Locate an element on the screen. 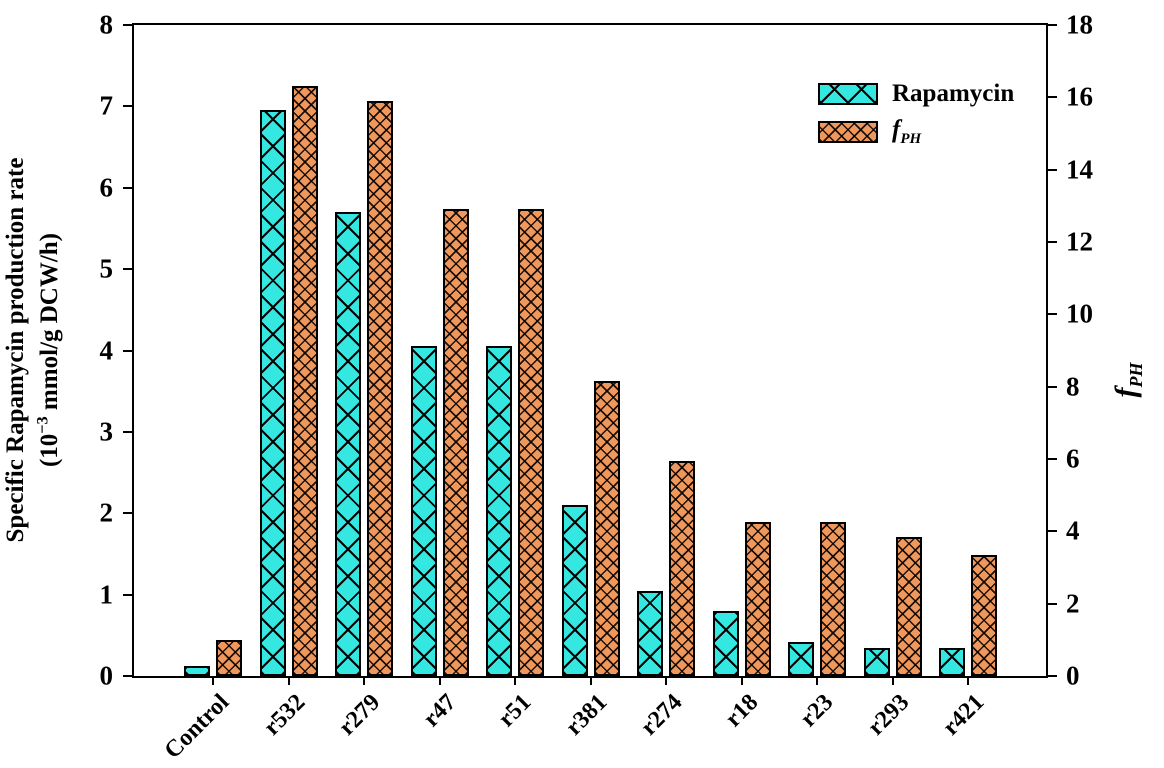  bar-rapamycin-r279 is located at coordinates (348, 444).